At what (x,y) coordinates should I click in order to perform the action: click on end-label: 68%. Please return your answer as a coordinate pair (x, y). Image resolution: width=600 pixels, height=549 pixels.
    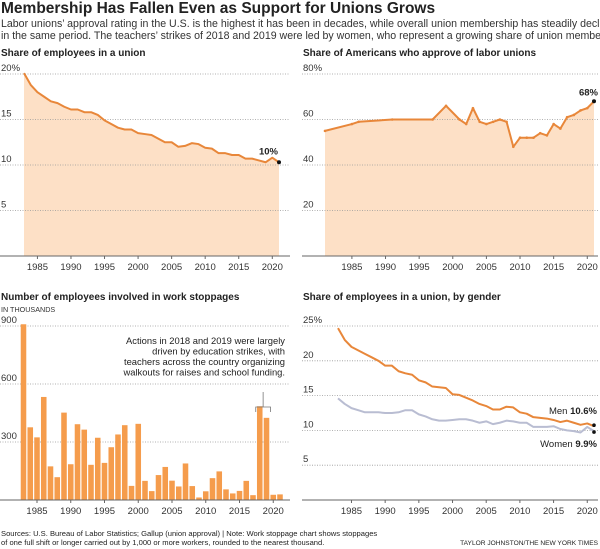
    Looking at the image, I should click on (589, 92).